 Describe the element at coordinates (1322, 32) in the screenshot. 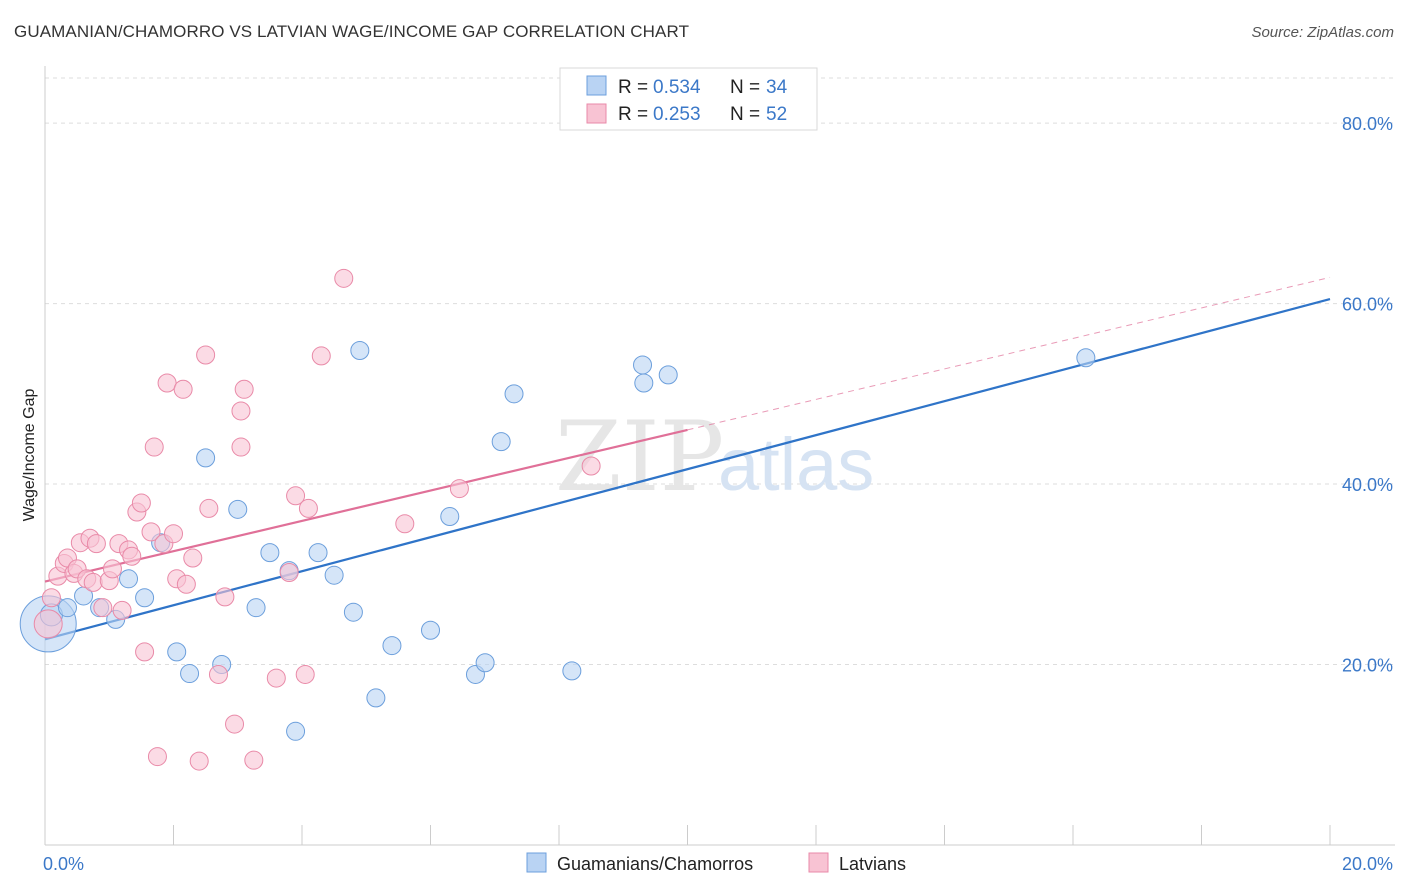

I see `source-credit: Source: ZipAtlas.com` at that location.